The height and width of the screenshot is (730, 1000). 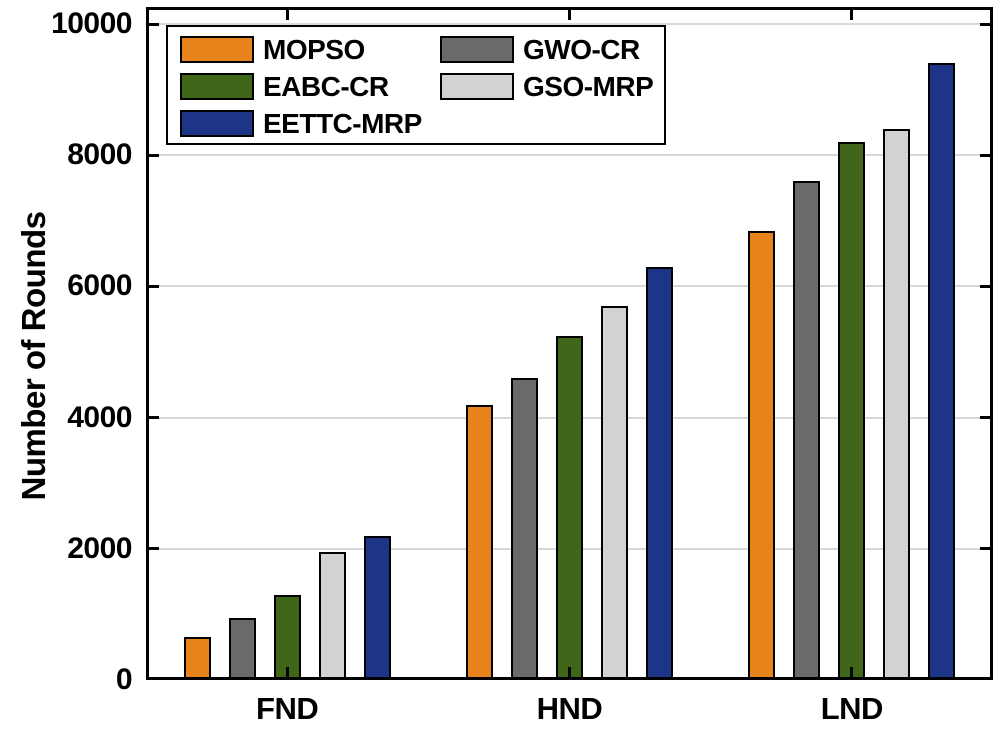 I want to click on x-tick-label-LND: LND, so click(x=852, y=708).